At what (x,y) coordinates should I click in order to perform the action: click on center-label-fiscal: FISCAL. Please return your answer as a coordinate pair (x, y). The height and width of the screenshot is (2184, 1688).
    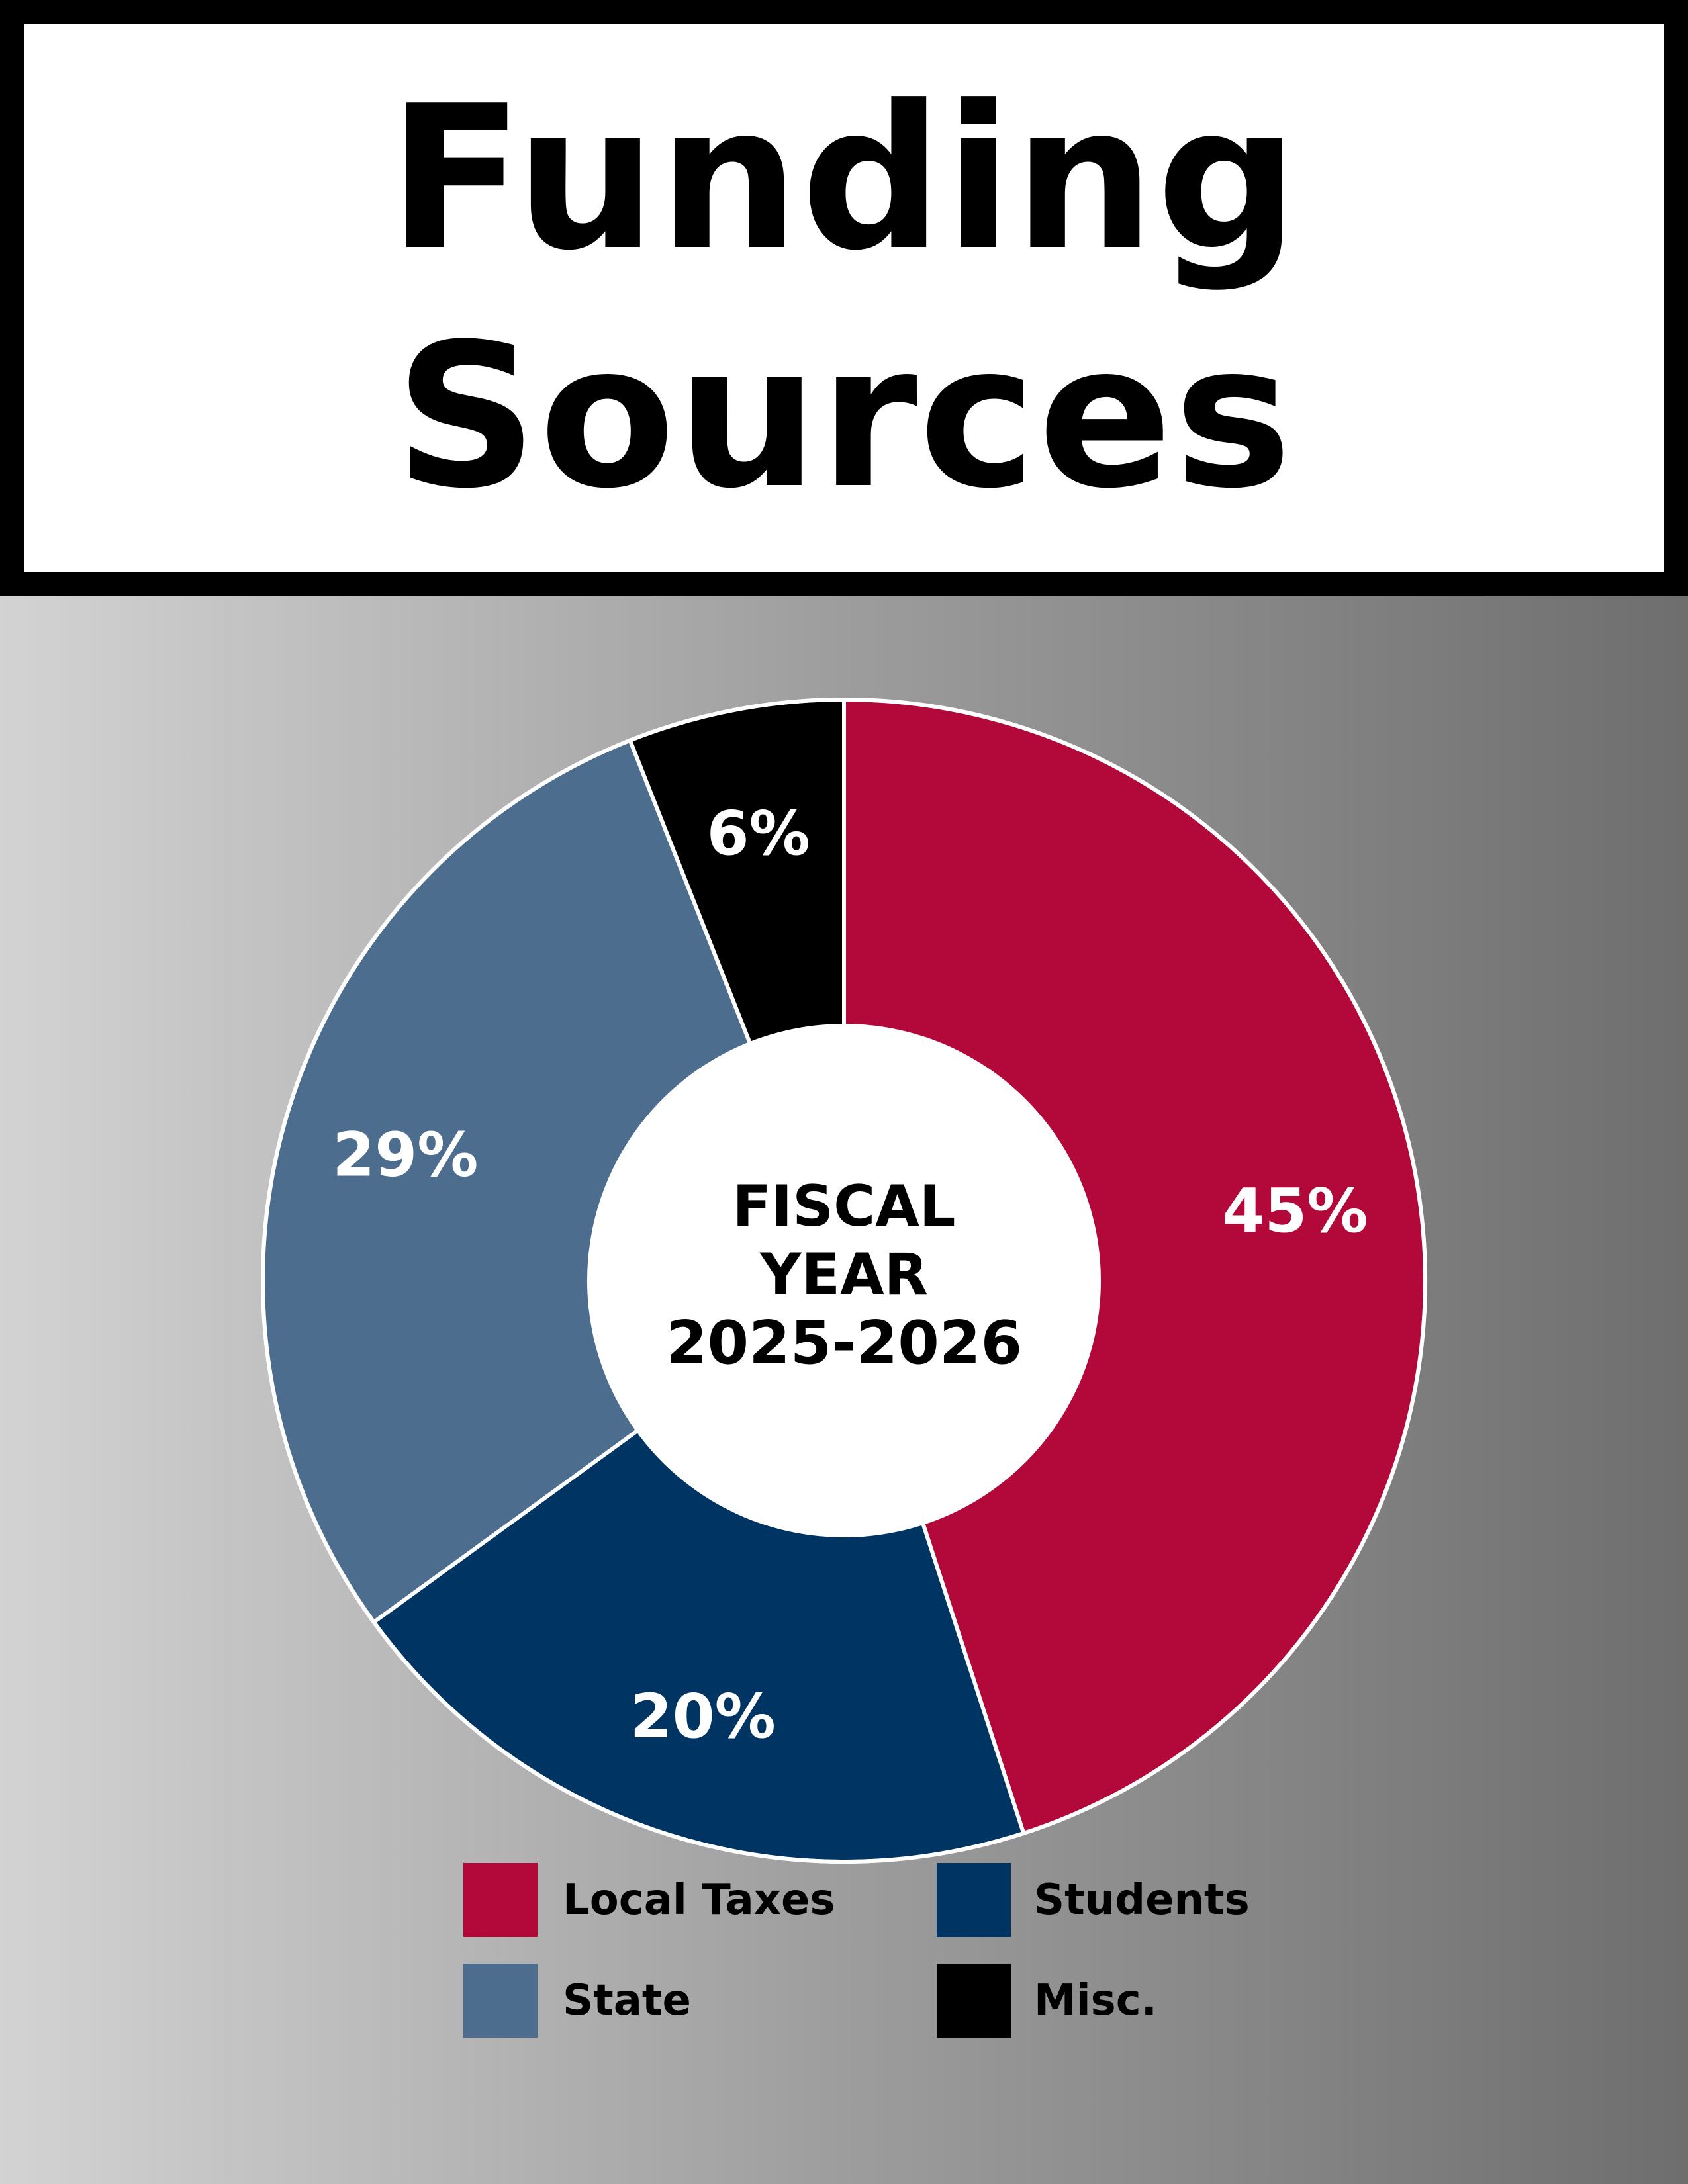
    Looking at the image, I should click on (843, 1206).